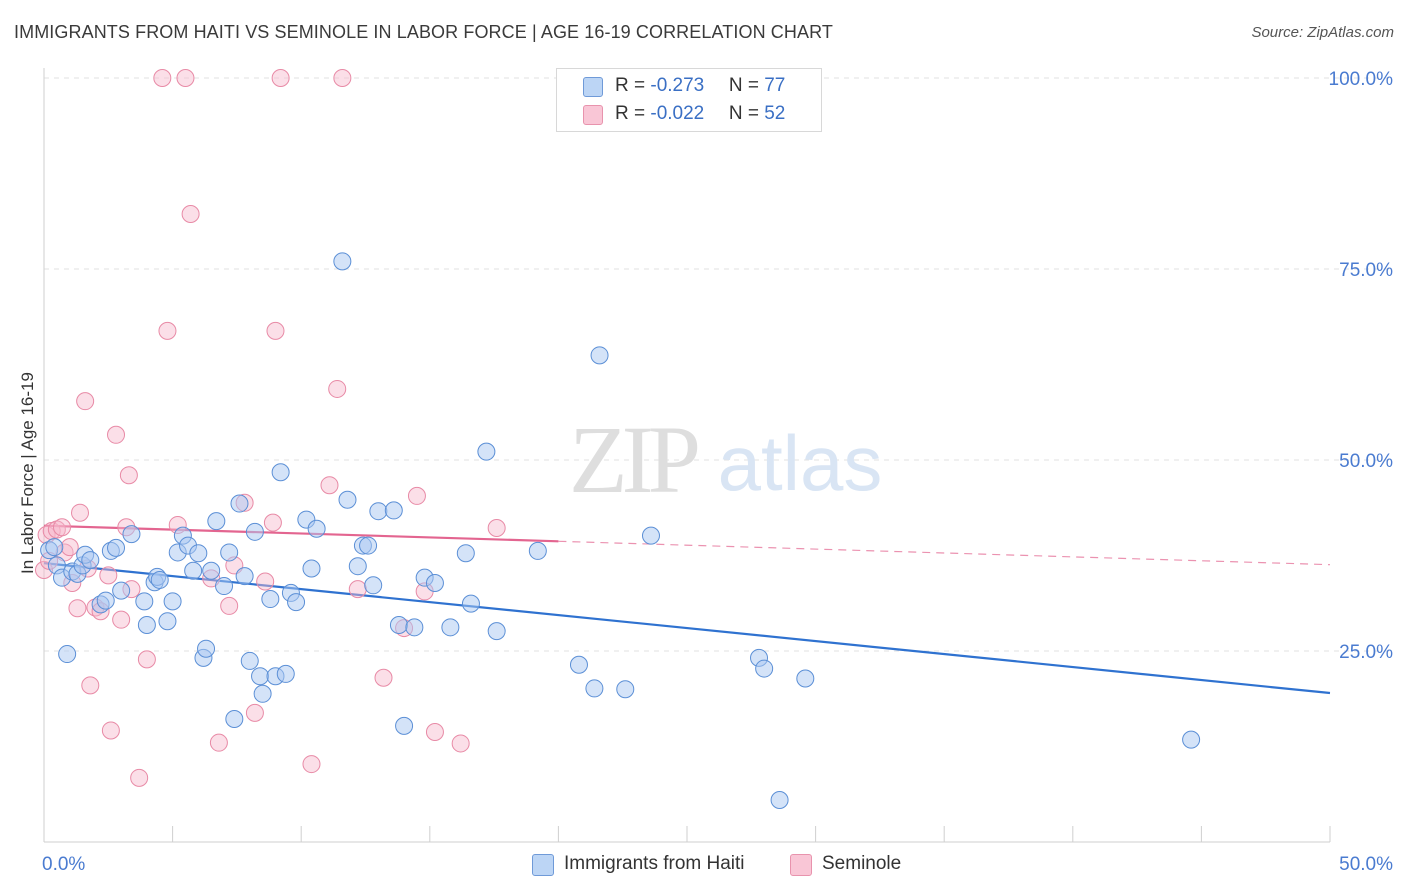 This screenshot has height=892, width=1406. I want to click on bottom-legend-swatch-haiti, so click(543, 865).